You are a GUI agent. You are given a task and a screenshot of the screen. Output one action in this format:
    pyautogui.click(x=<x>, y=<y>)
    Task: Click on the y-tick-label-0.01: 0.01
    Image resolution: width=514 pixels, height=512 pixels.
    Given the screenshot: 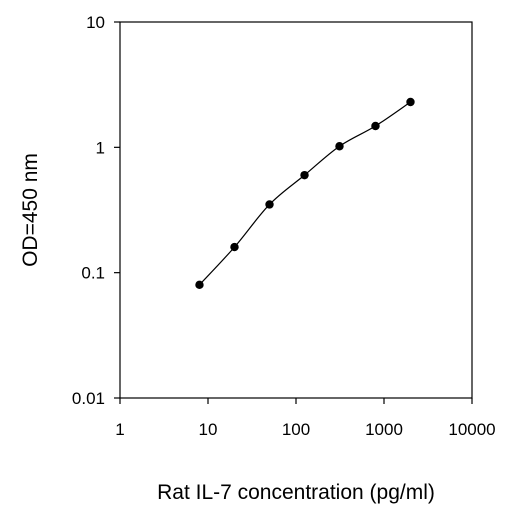 What is the action you would take?
    pyautogui.click(x=88, y=398)
    